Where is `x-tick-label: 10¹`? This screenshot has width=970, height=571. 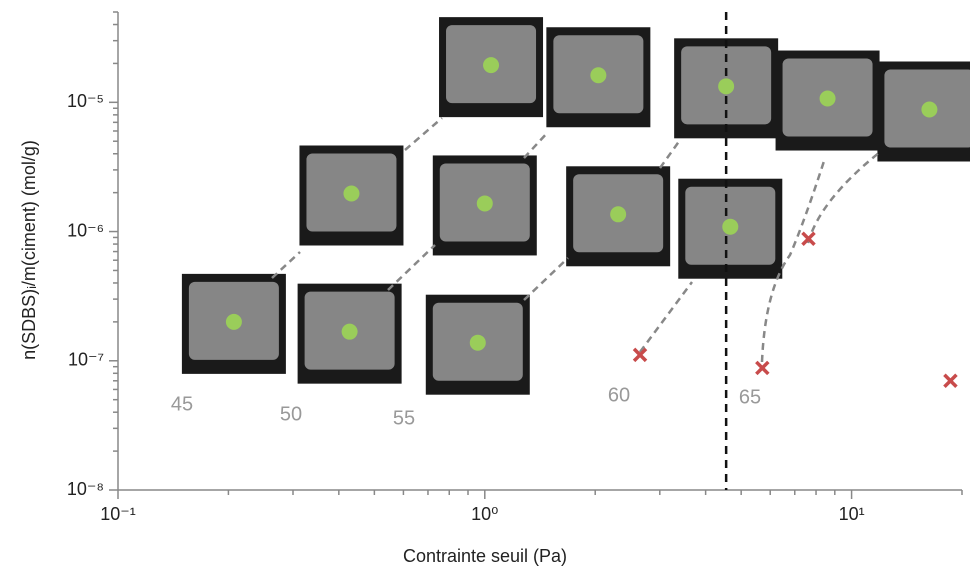 x-tick-label: 10¹ is located at coordinates (852, 514).